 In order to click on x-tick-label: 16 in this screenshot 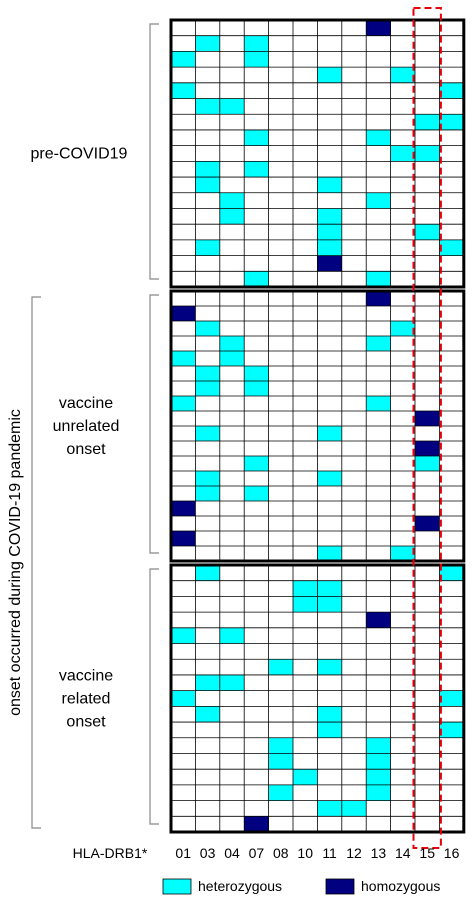, I will do `click(452, 853)`.